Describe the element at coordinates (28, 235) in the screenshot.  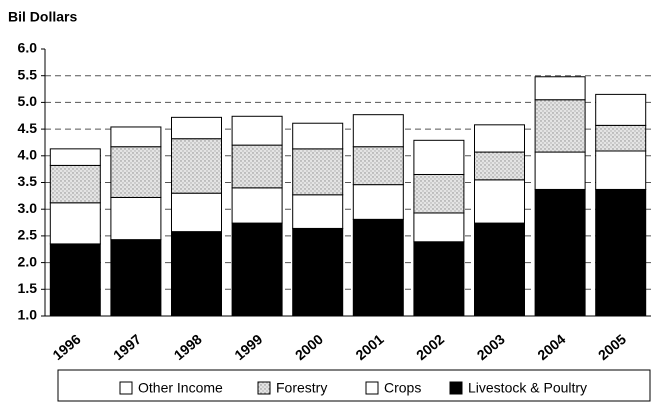
I see `y-tick-label: 2.5` at that location.